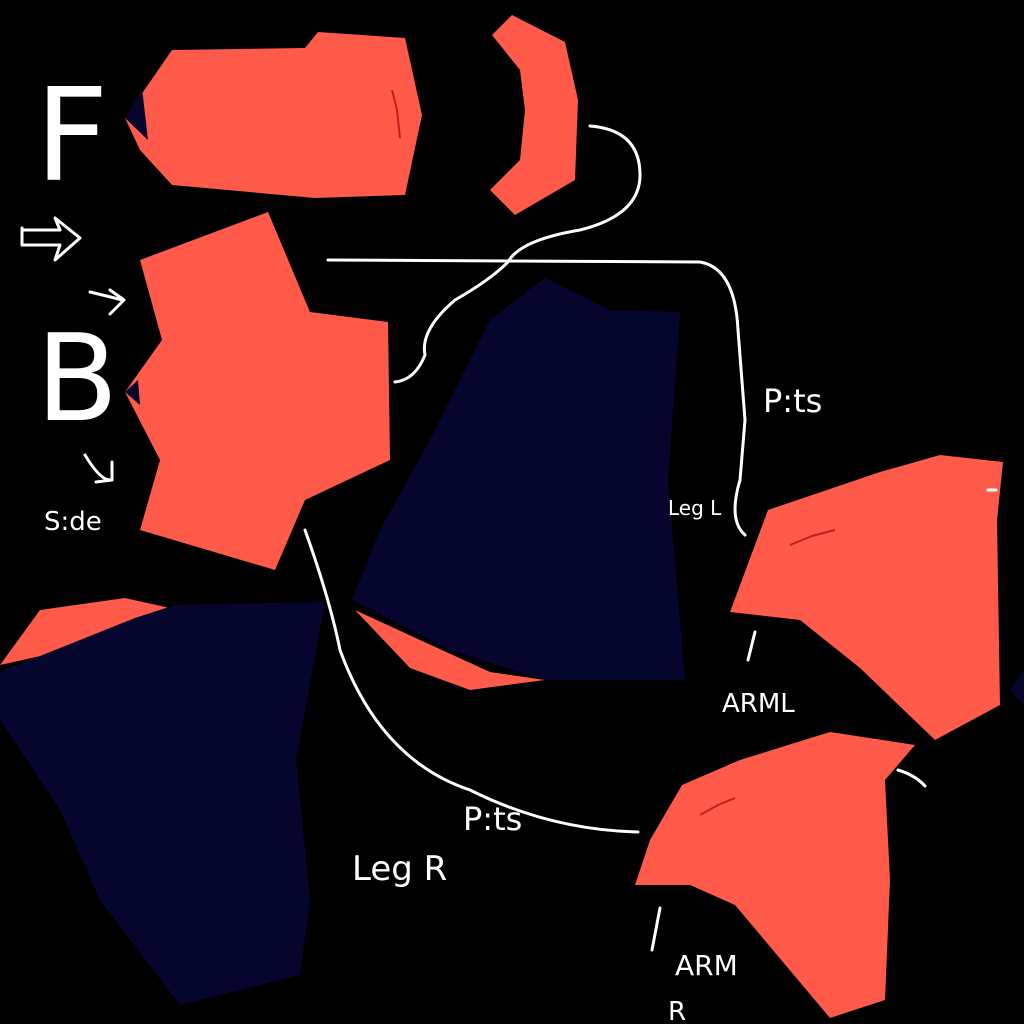 This screenshot has height=1024, width=1024. What do you see at coordinates (492, 819) in the screenshot?
I see `pits-lower-label: P:ts` at bounding box center [492, 819].